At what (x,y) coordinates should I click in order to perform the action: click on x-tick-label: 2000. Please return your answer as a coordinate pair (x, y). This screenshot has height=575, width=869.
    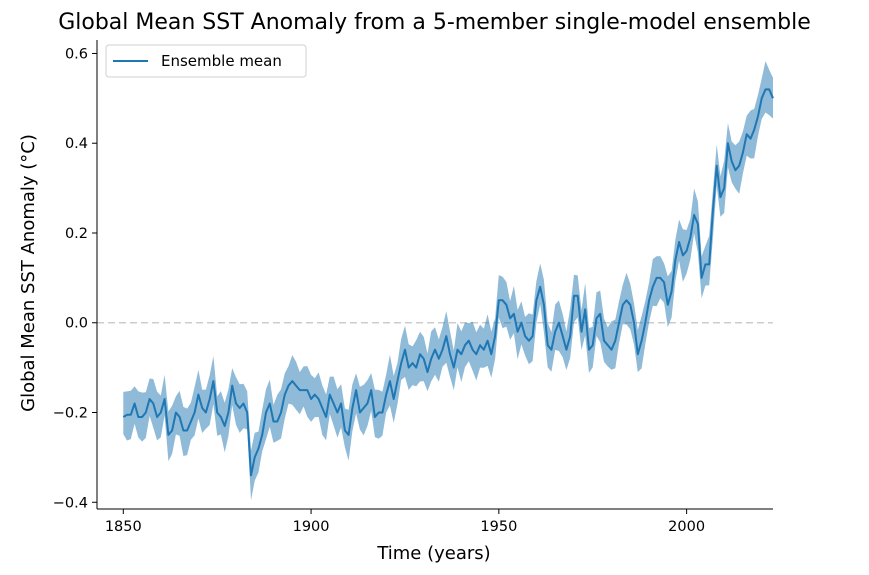
    Looking at the image, I should click on (686, 527).